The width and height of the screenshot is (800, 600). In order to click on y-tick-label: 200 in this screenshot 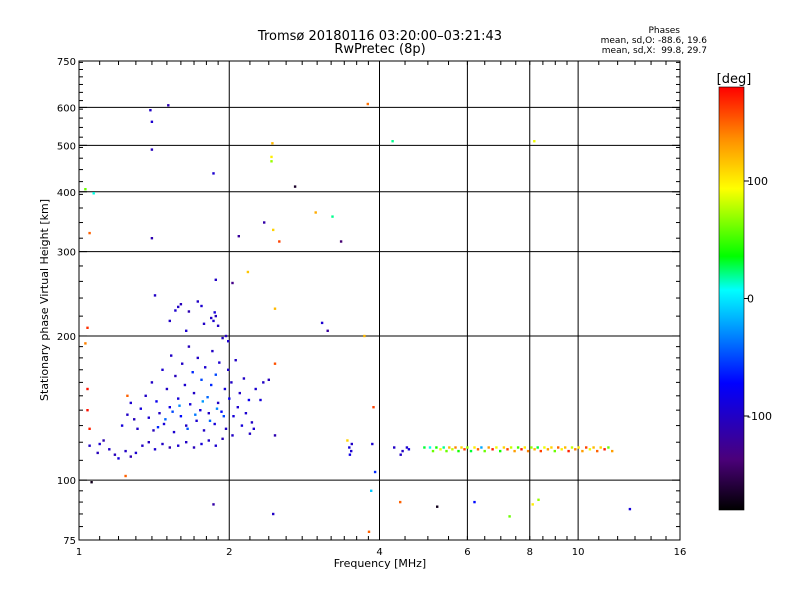, I will do `click(66, 337)`.